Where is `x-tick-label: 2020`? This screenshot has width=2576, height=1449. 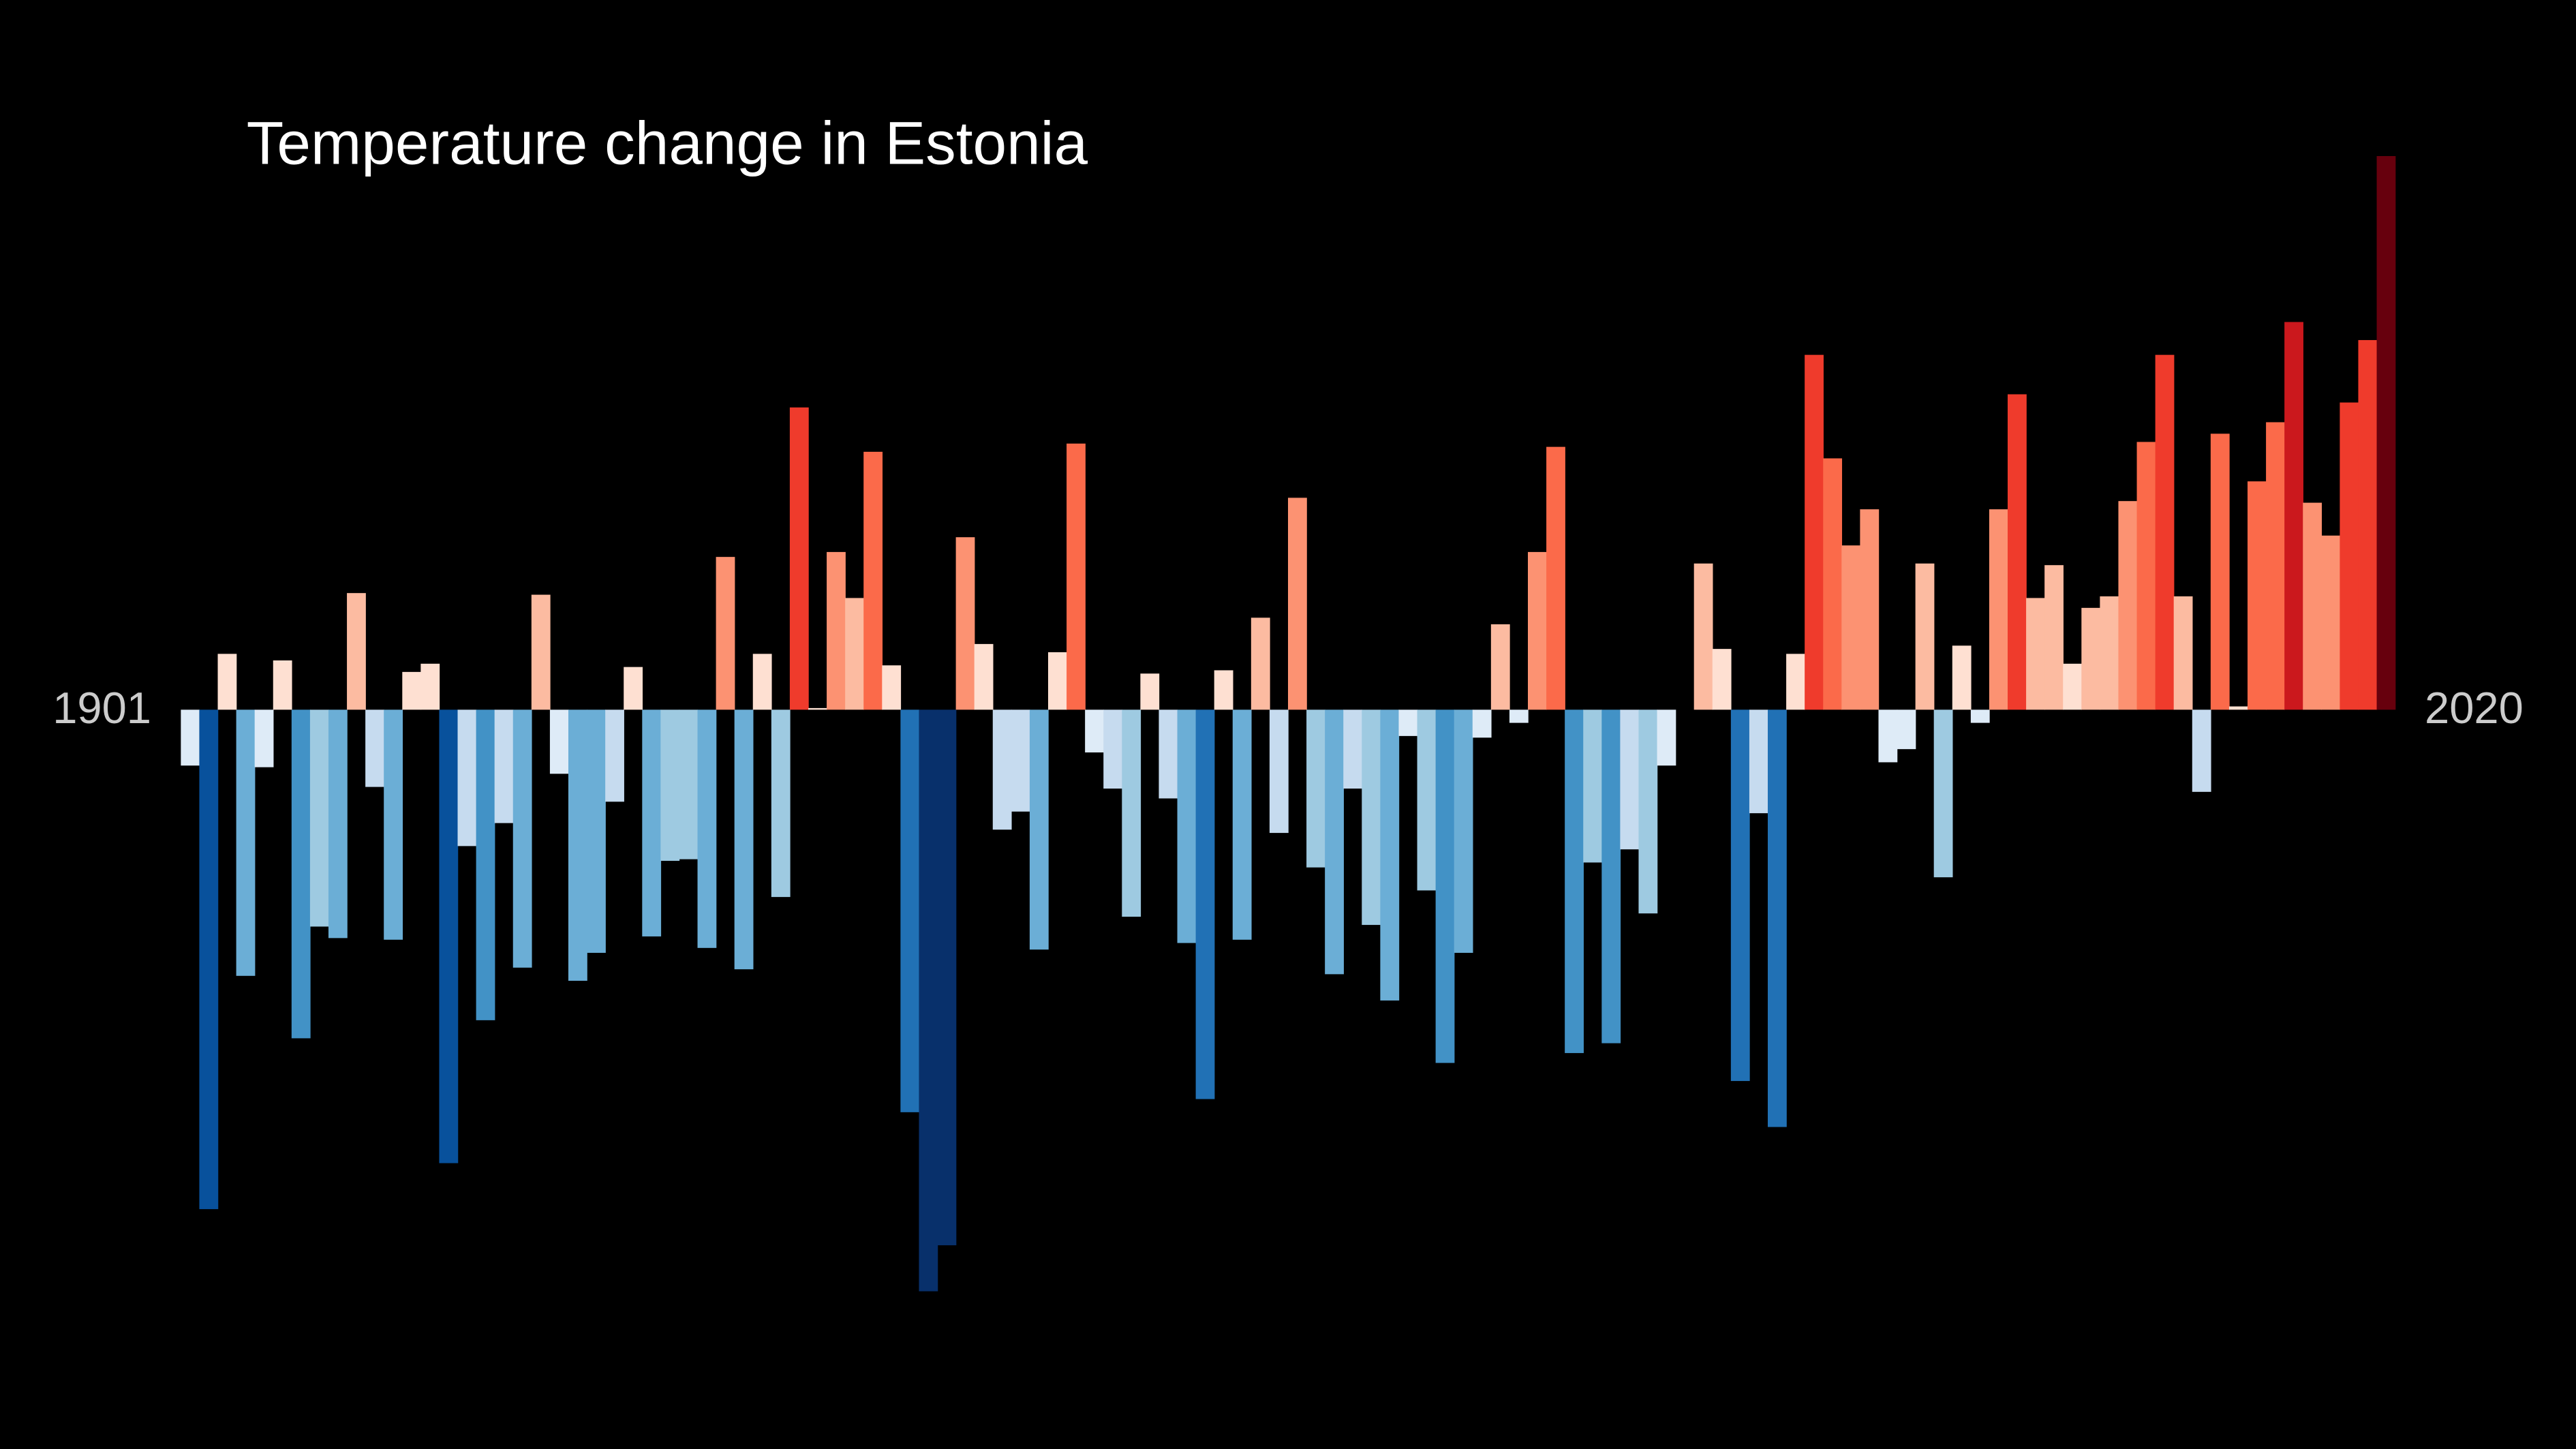
x-tick-label: 2020 is located at coordinates (2474, 708).